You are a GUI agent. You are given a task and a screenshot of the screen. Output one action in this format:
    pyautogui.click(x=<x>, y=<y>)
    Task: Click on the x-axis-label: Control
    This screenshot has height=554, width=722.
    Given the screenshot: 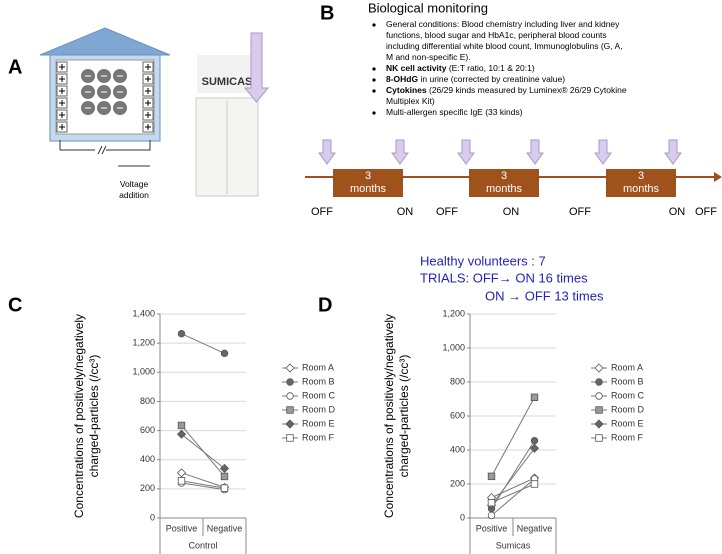 What is the action you would take?
    pyautogui.click(x=202, y=545)
    